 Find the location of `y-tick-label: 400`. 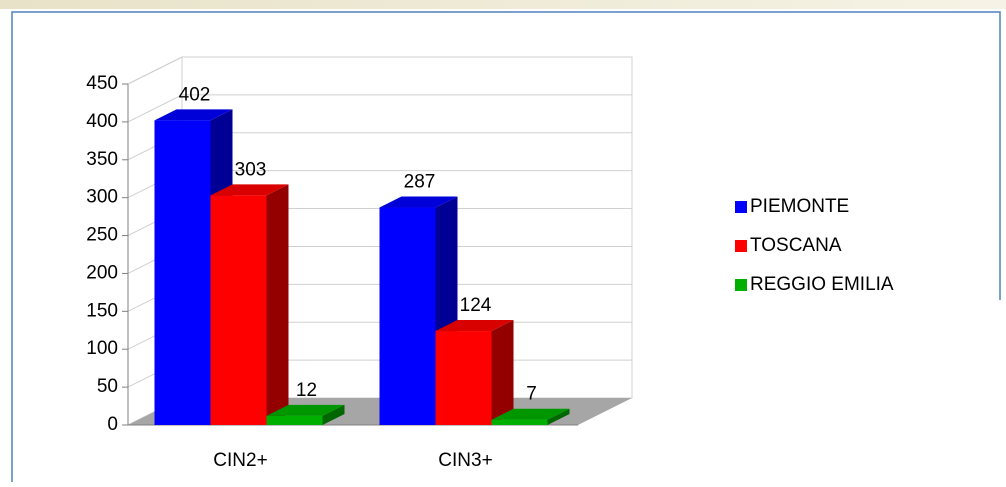

y-tick-label: 400 is located at coordinates (102, 121).